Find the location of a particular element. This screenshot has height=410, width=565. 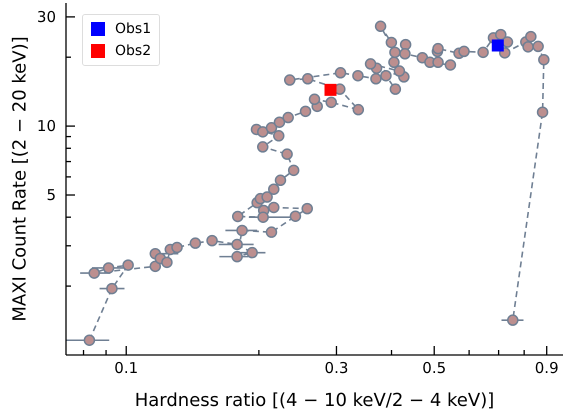

y-axis-title: MAXI Count Rate [(2 − 20 keV)] is located at coordinates (20, 179).